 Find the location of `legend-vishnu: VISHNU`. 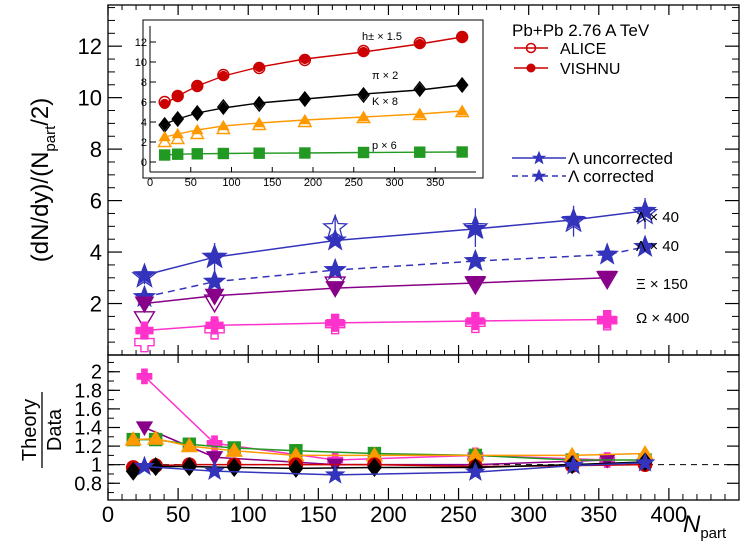

legend-vishnu: VISHNU is located at coordinates (567, 69).